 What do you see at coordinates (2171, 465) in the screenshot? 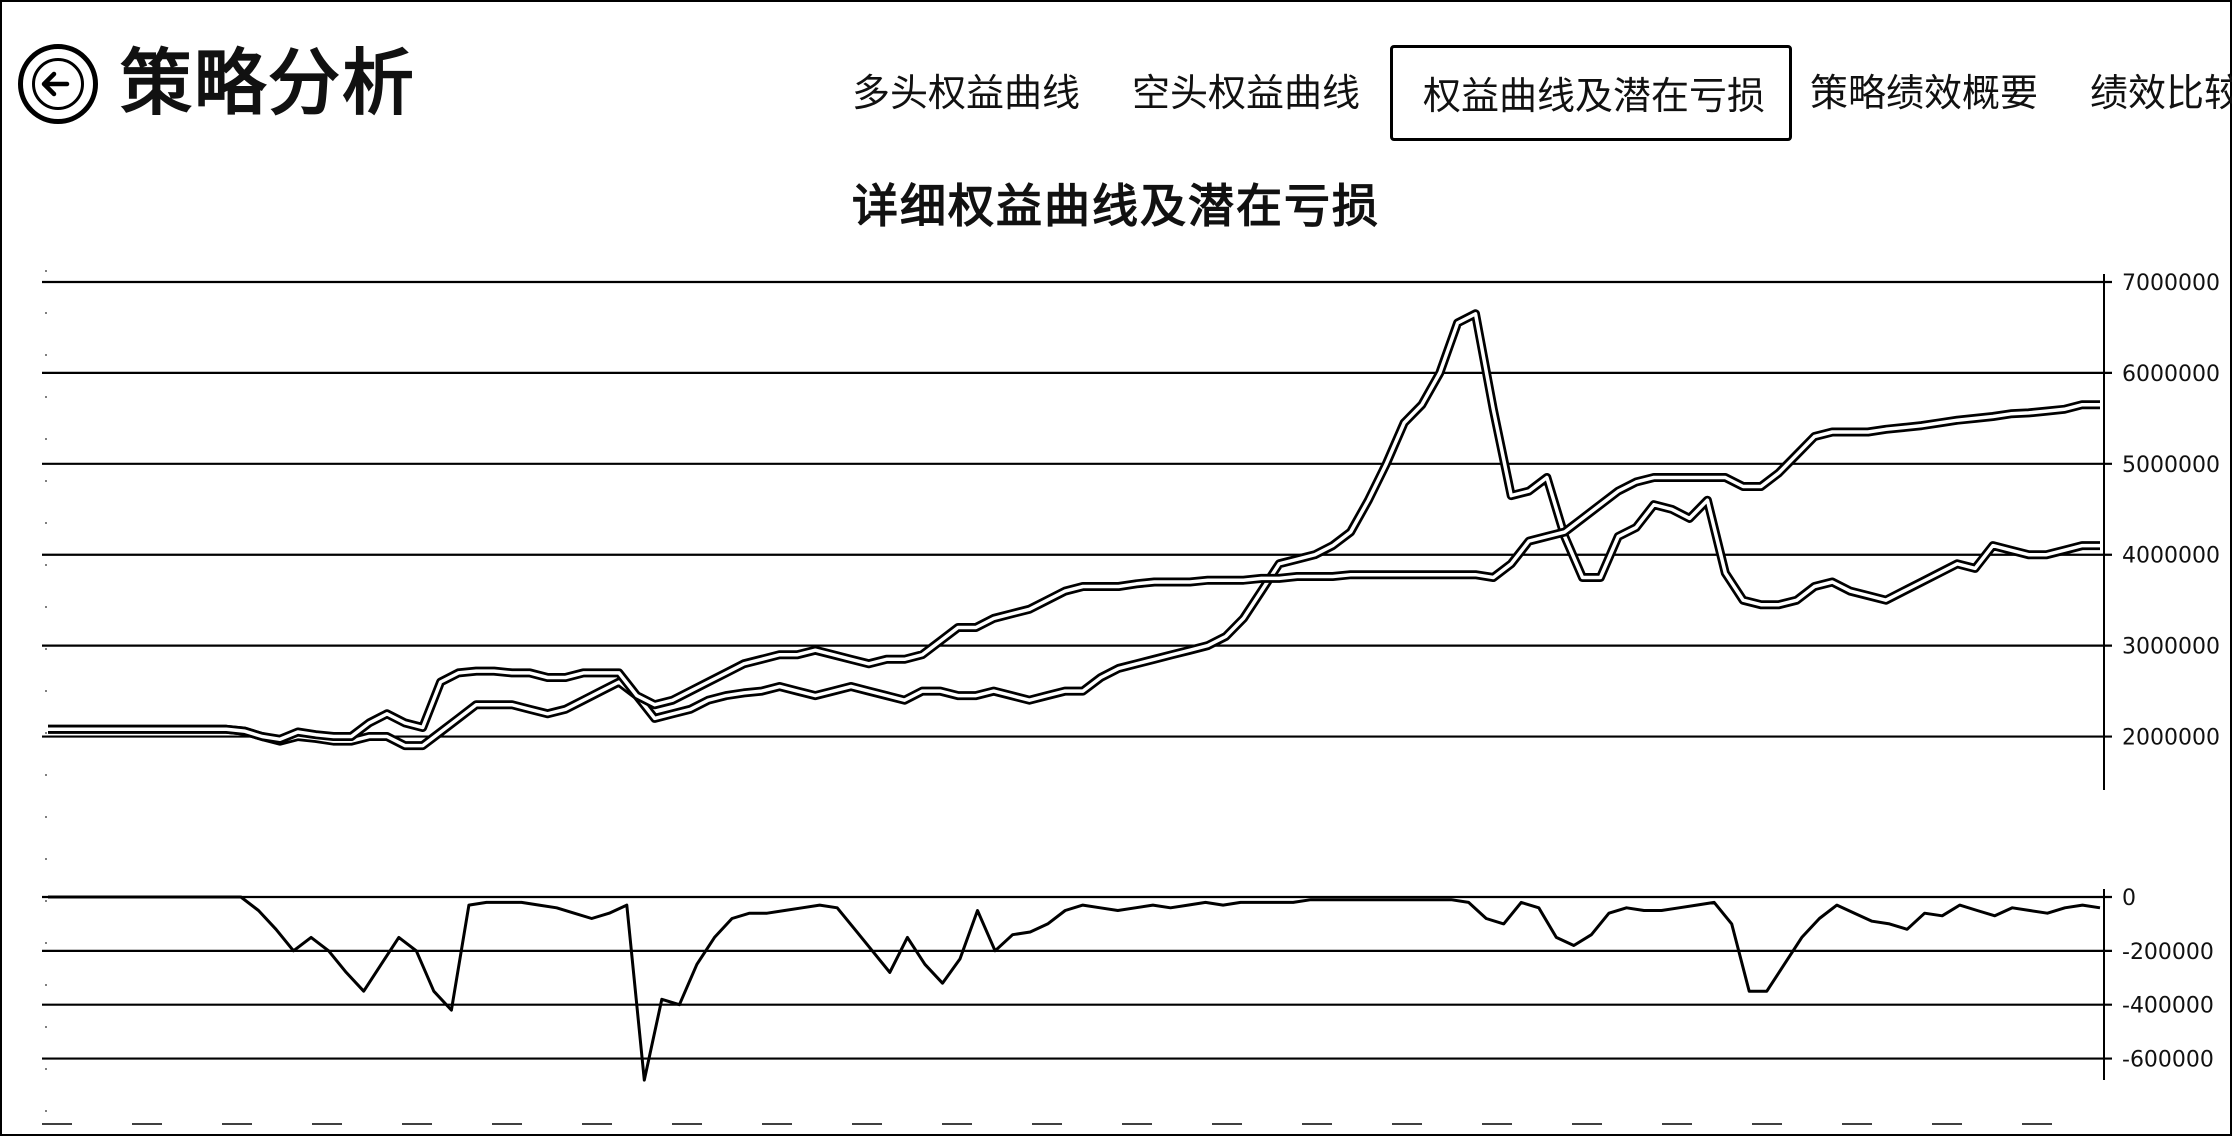
I see `y-tick-label: 5000000` at bounding box center [2171, 465].